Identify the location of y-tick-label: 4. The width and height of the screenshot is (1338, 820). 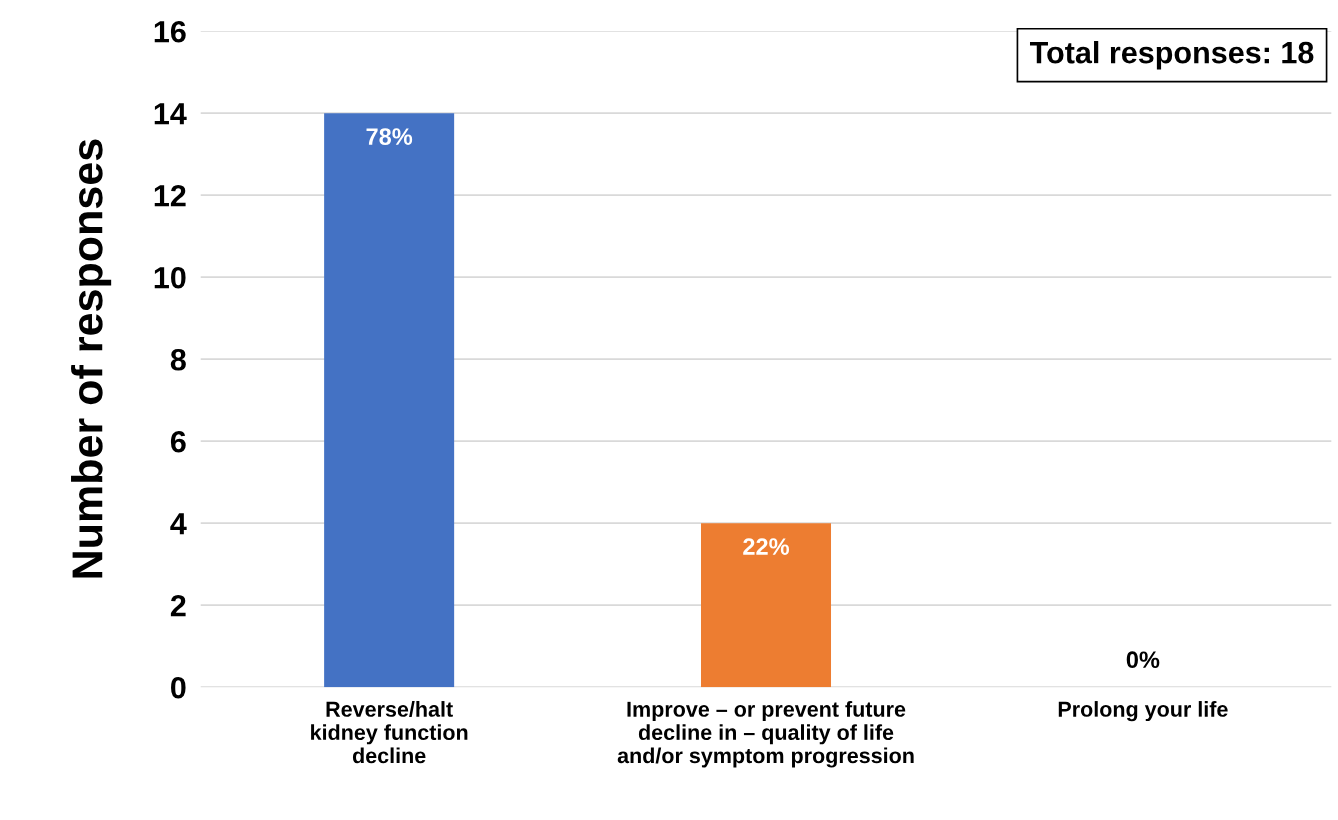
(178, 524).